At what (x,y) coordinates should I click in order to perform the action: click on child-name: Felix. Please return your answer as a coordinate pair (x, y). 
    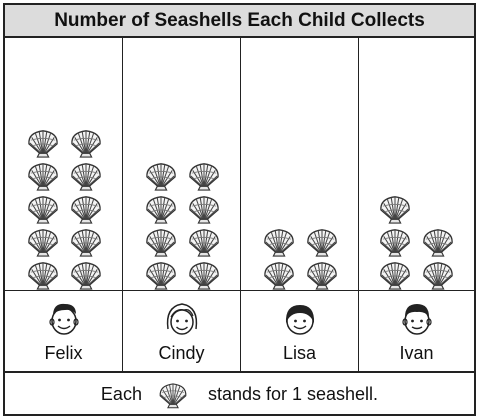
    Looking at the image, I should click on (63, 353).